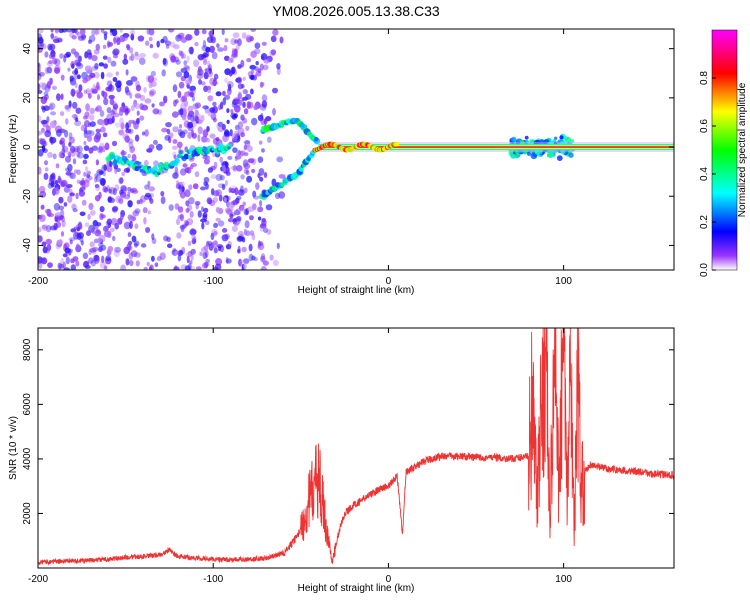  What do you see at coordinates (563, 579) in the screenshot?
I see `x-tick-label: 100` at bounding box center [563, 579].